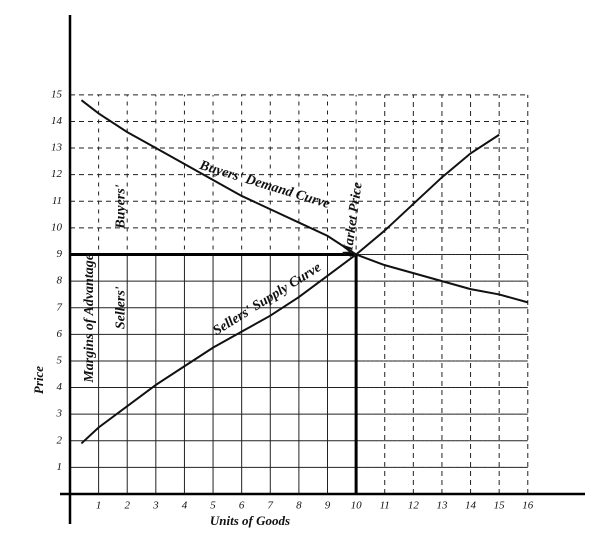 This screenshot has height=537, width=600. Describe the element at coordinates (442, 506) in the screenshot. I see `x-tick-label: 13` at that location.